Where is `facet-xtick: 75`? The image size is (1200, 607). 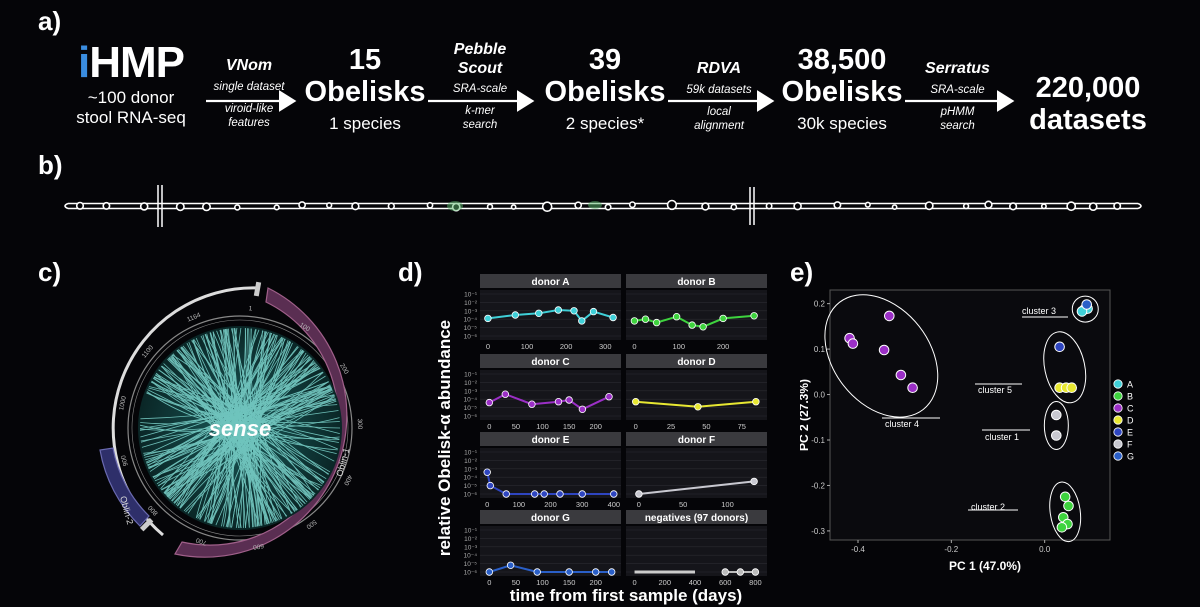 facet-xtick: 75 is located at coordinates (742, 426).